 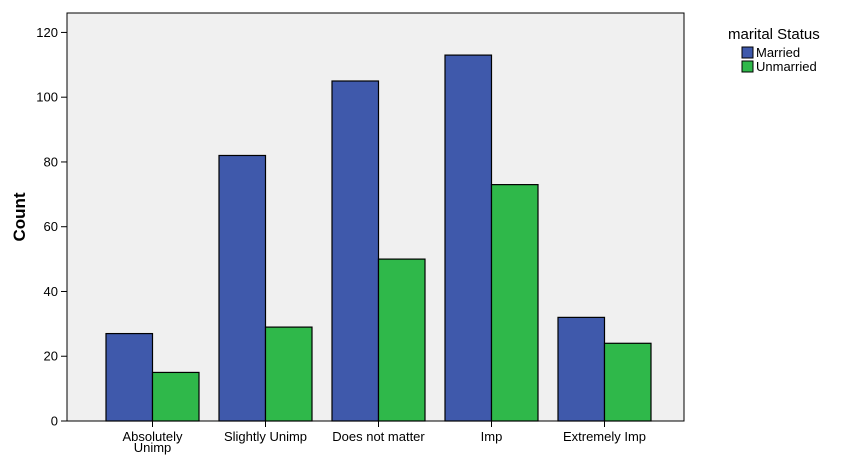 What do you see at coordinates (47, 97) in the screenshot?
I see `y-tick-label: 100` at bounding box center [47, 97].